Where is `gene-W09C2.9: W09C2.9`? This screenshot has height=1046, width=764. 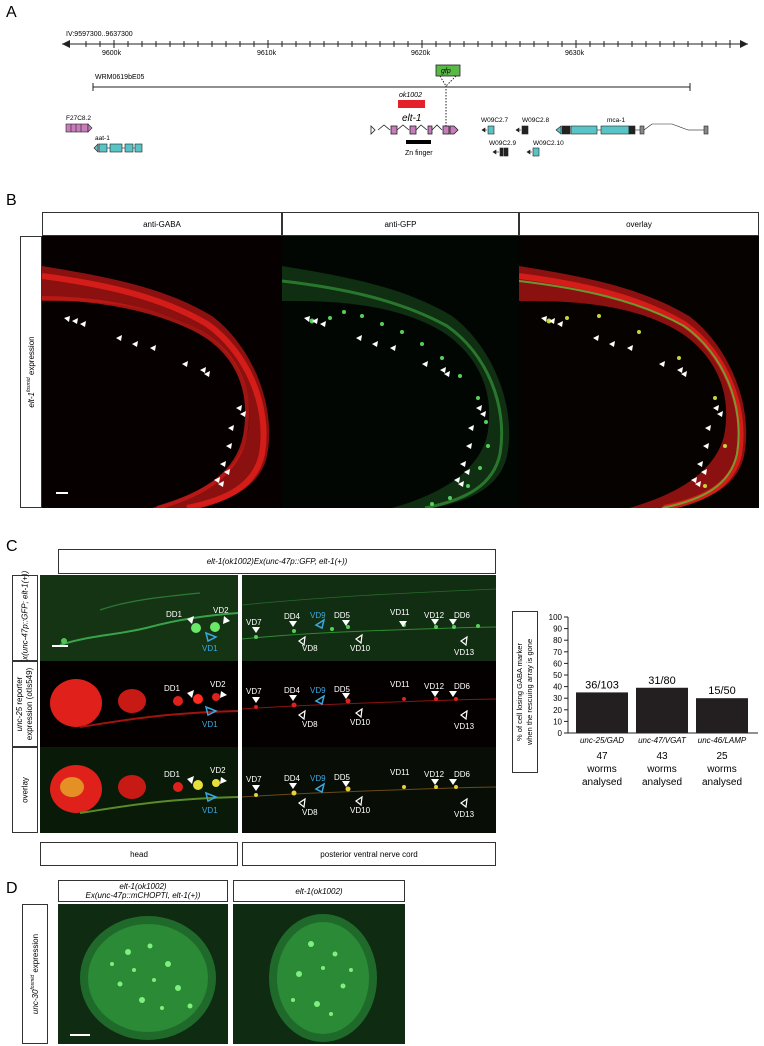
gene-W09C2.9: W09C2.9 is located at coordinates (502, 143).